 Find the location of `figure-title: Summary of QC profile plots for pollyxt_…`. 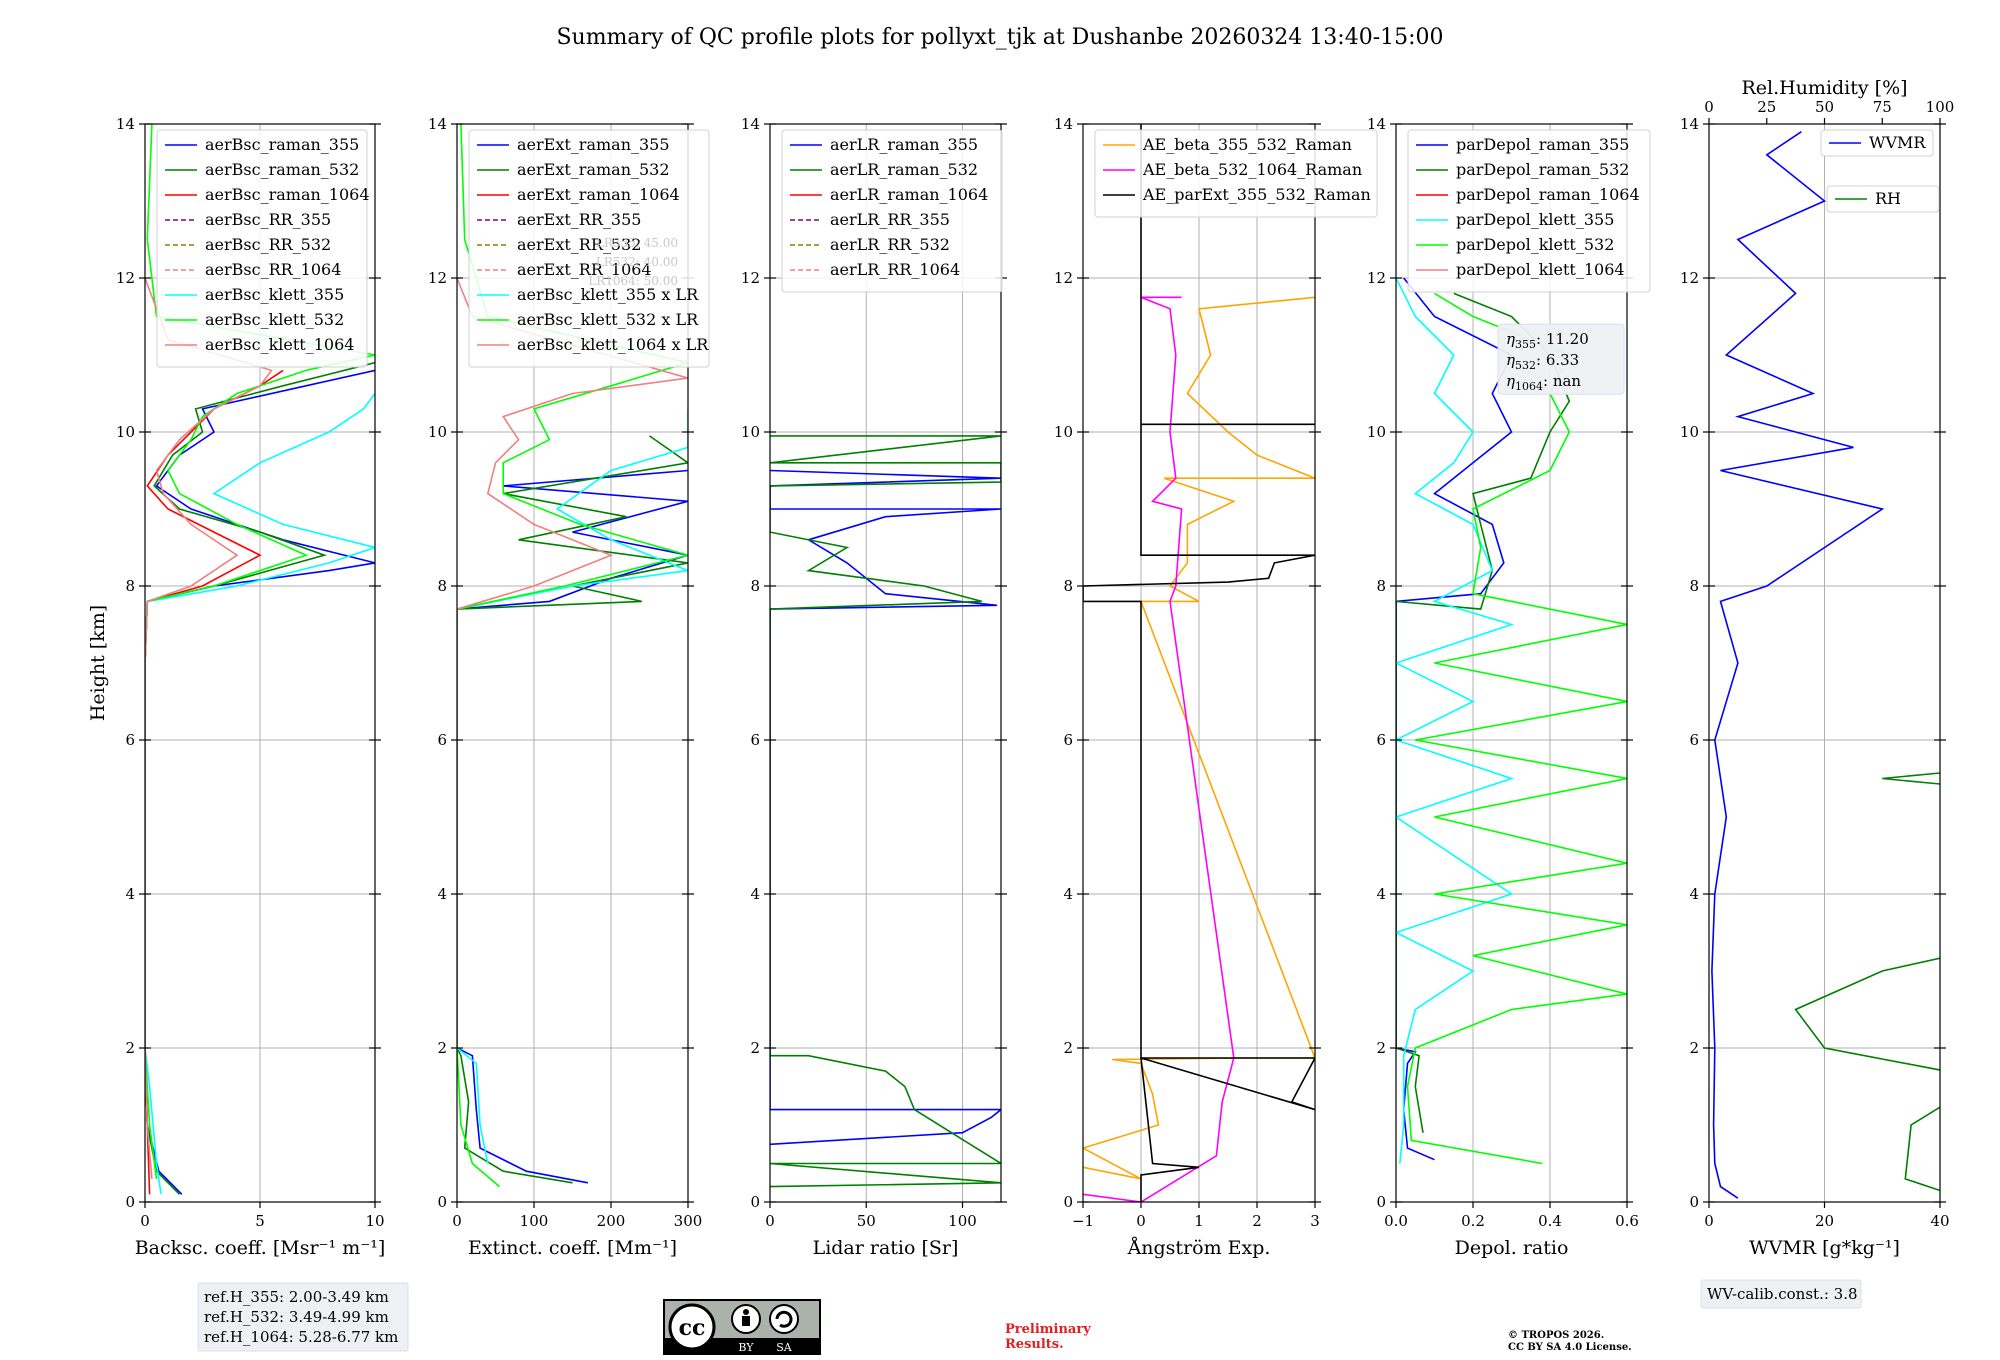

figure-title: Summary of QC profile plots for pollyxt_… is located at coordinates (999, 37).